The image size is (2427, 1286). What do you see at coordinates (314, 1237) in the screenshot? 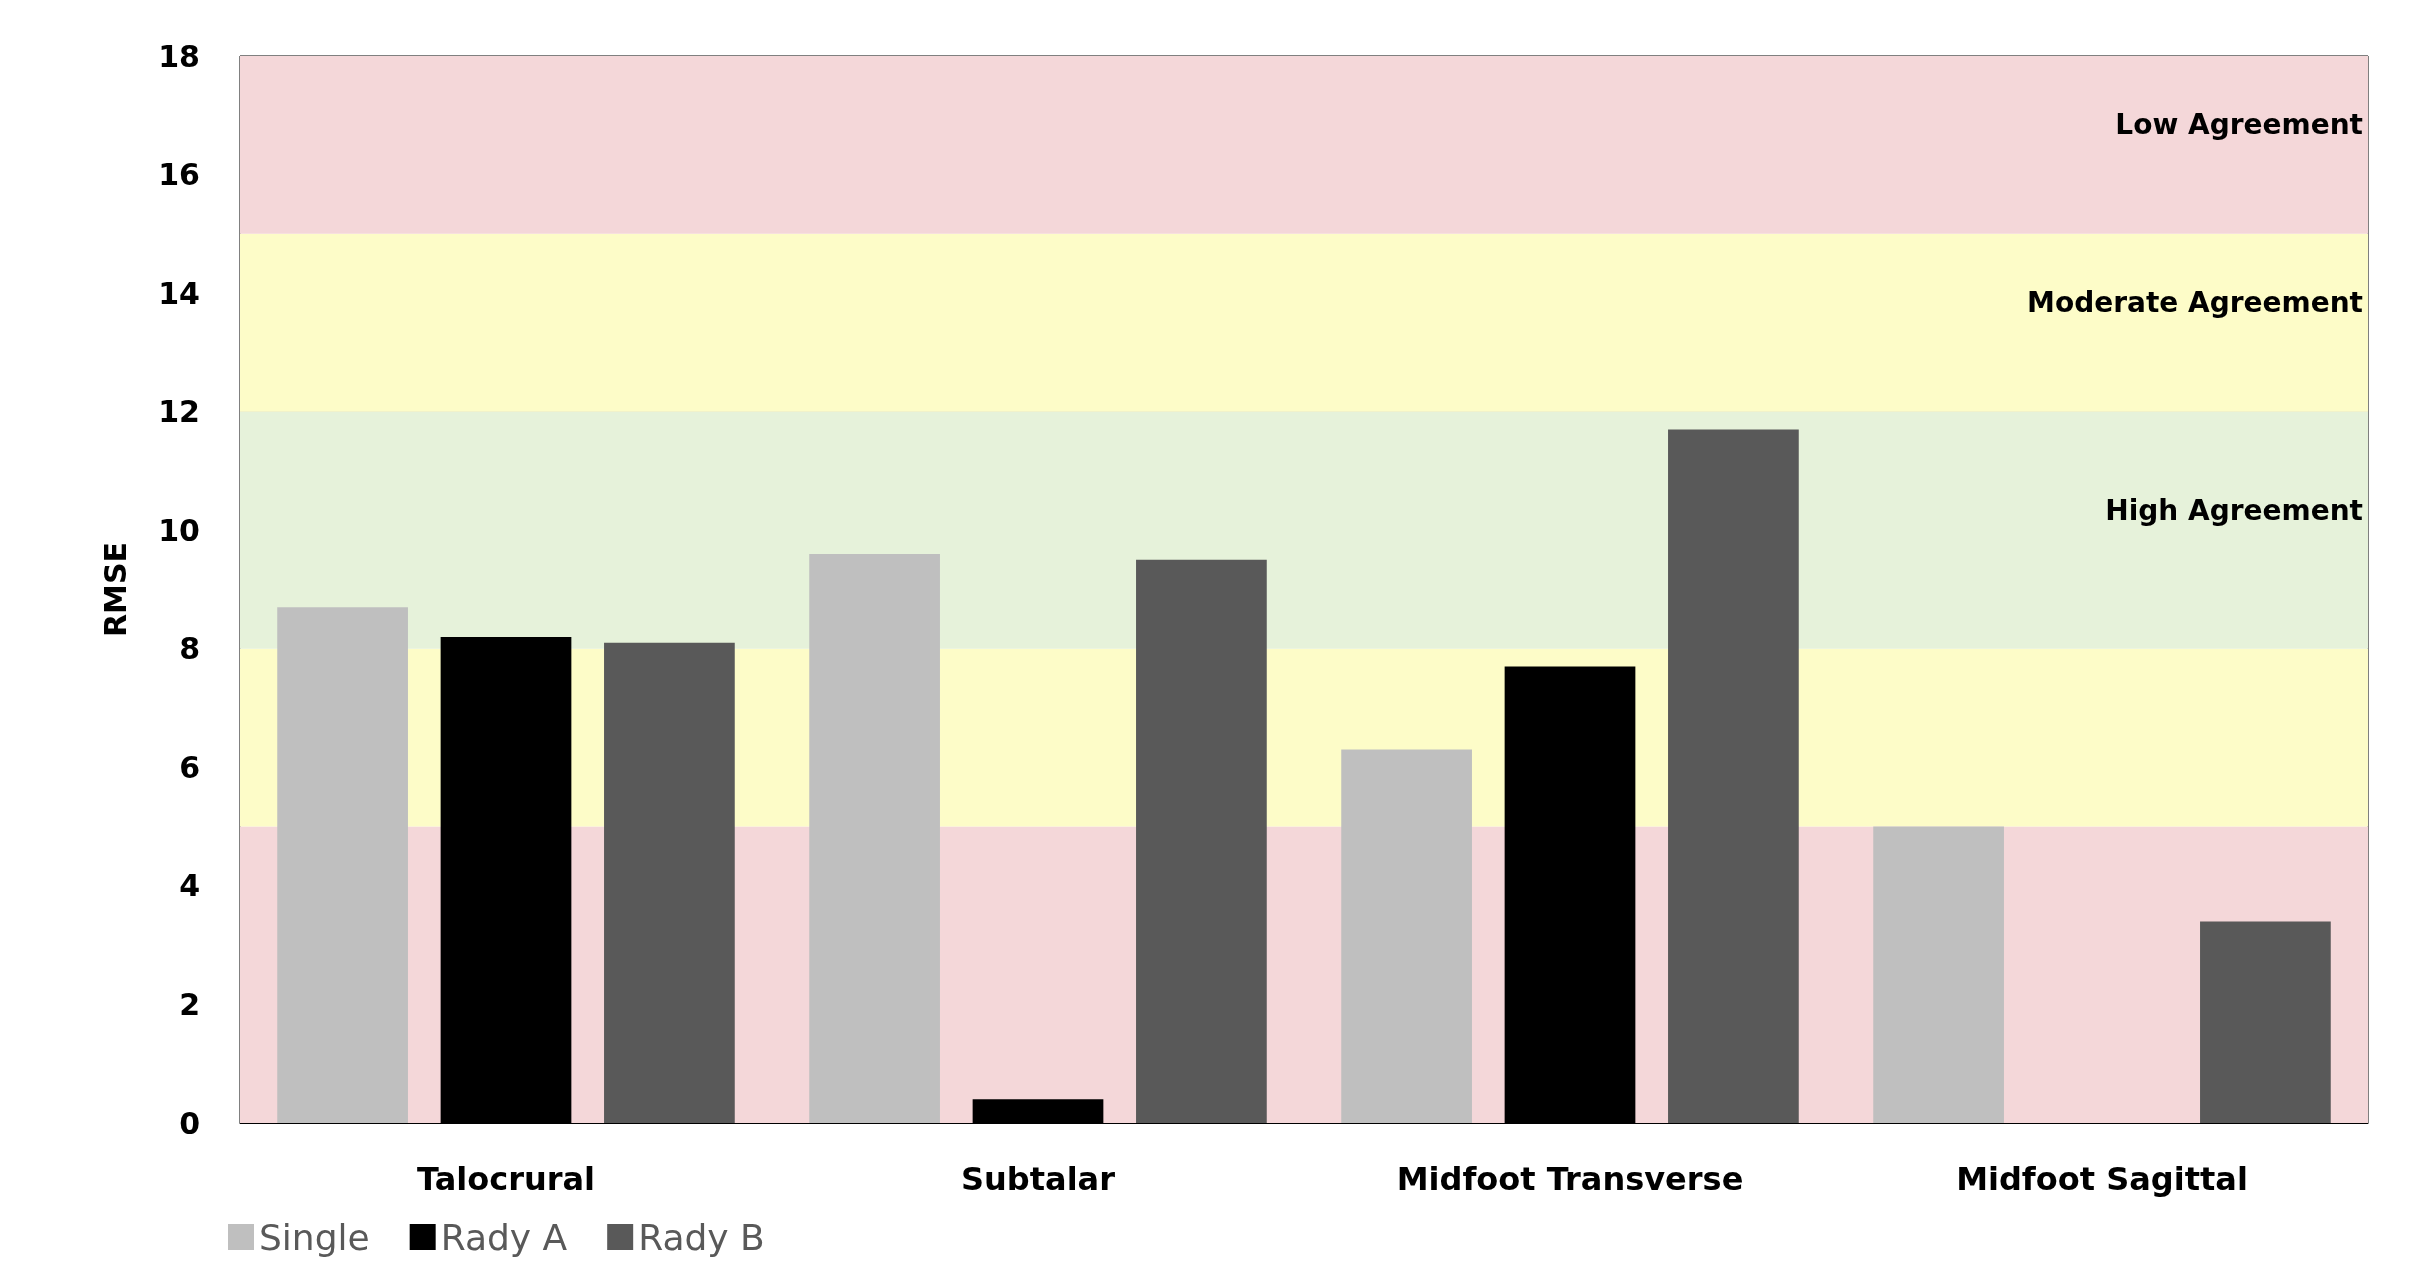
I see `legend-label: Single` at bounding box center [314, 1237].